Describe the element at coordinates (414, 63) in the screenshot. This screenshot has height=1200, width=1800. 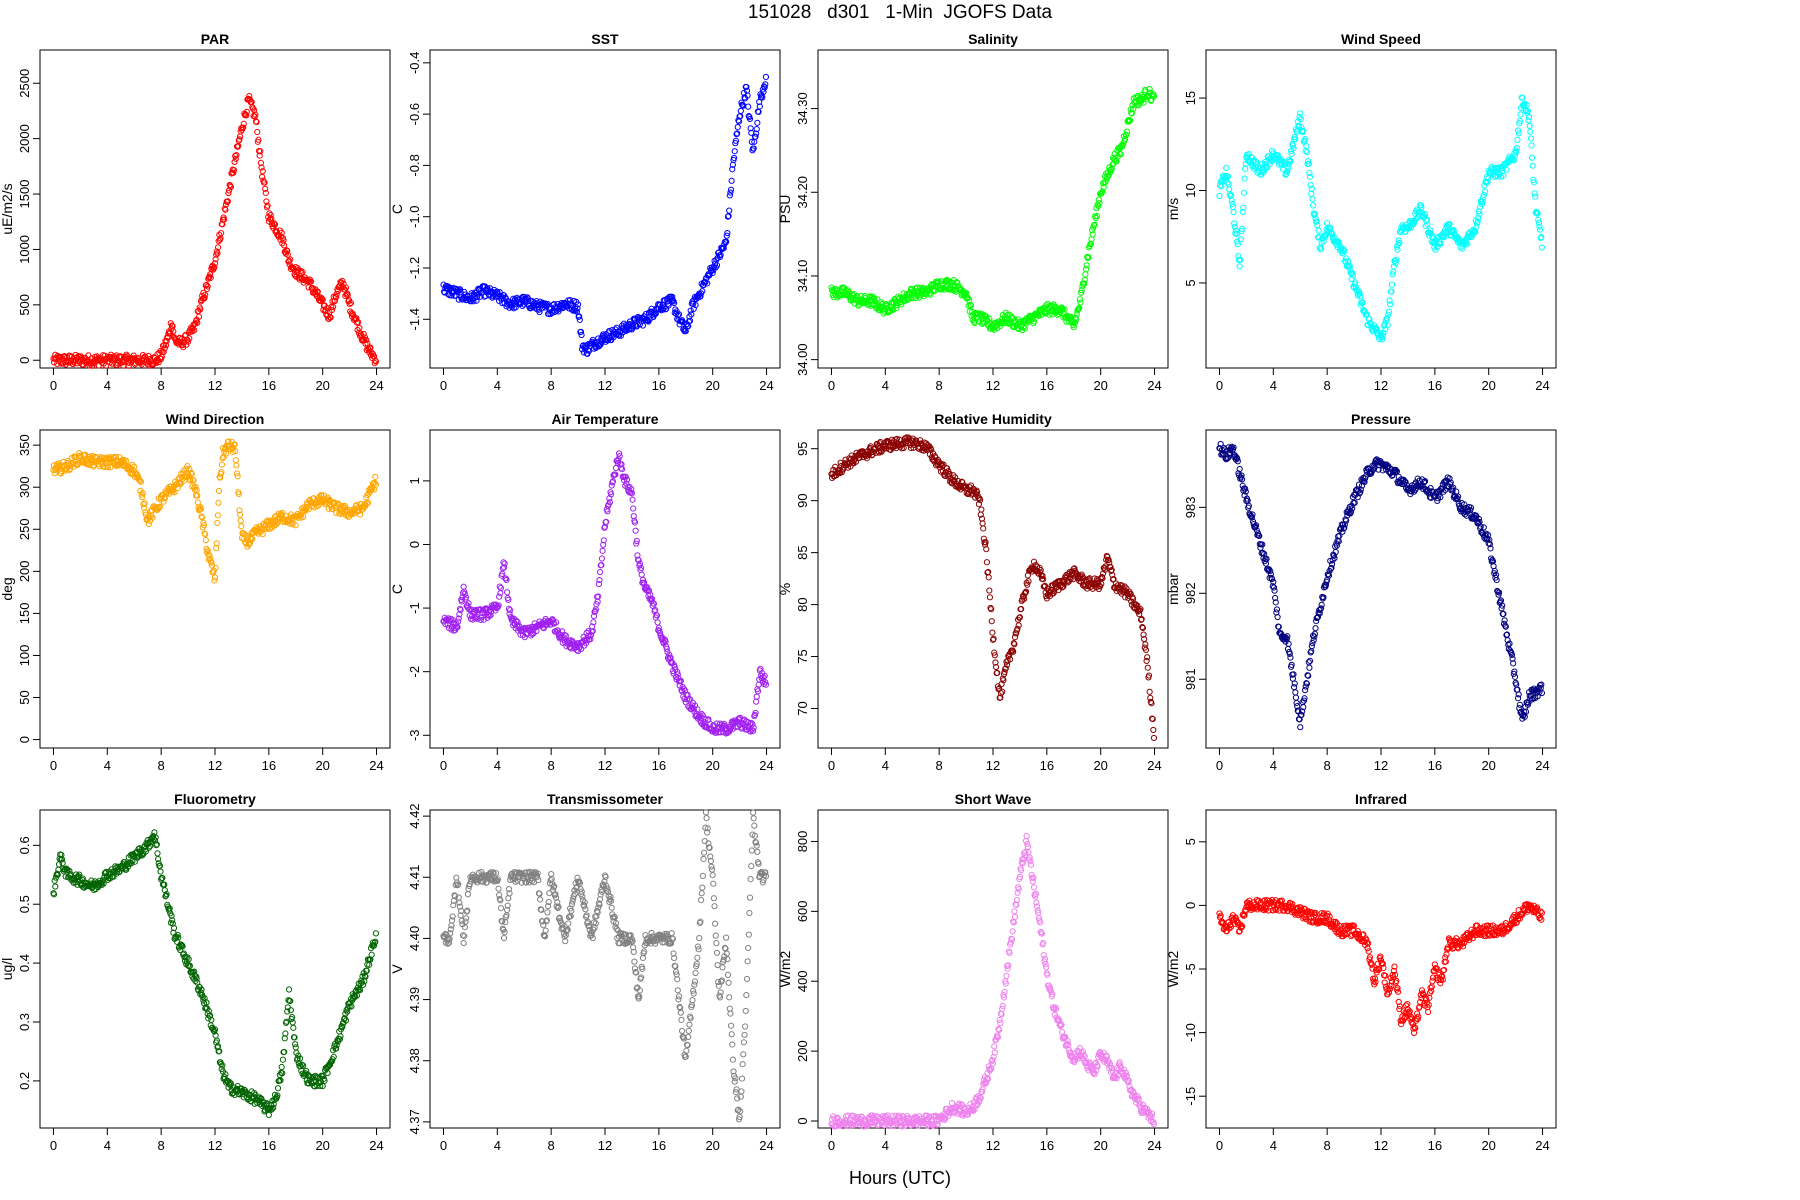
I see `sst-y-tick-label: -0.4` at that location.